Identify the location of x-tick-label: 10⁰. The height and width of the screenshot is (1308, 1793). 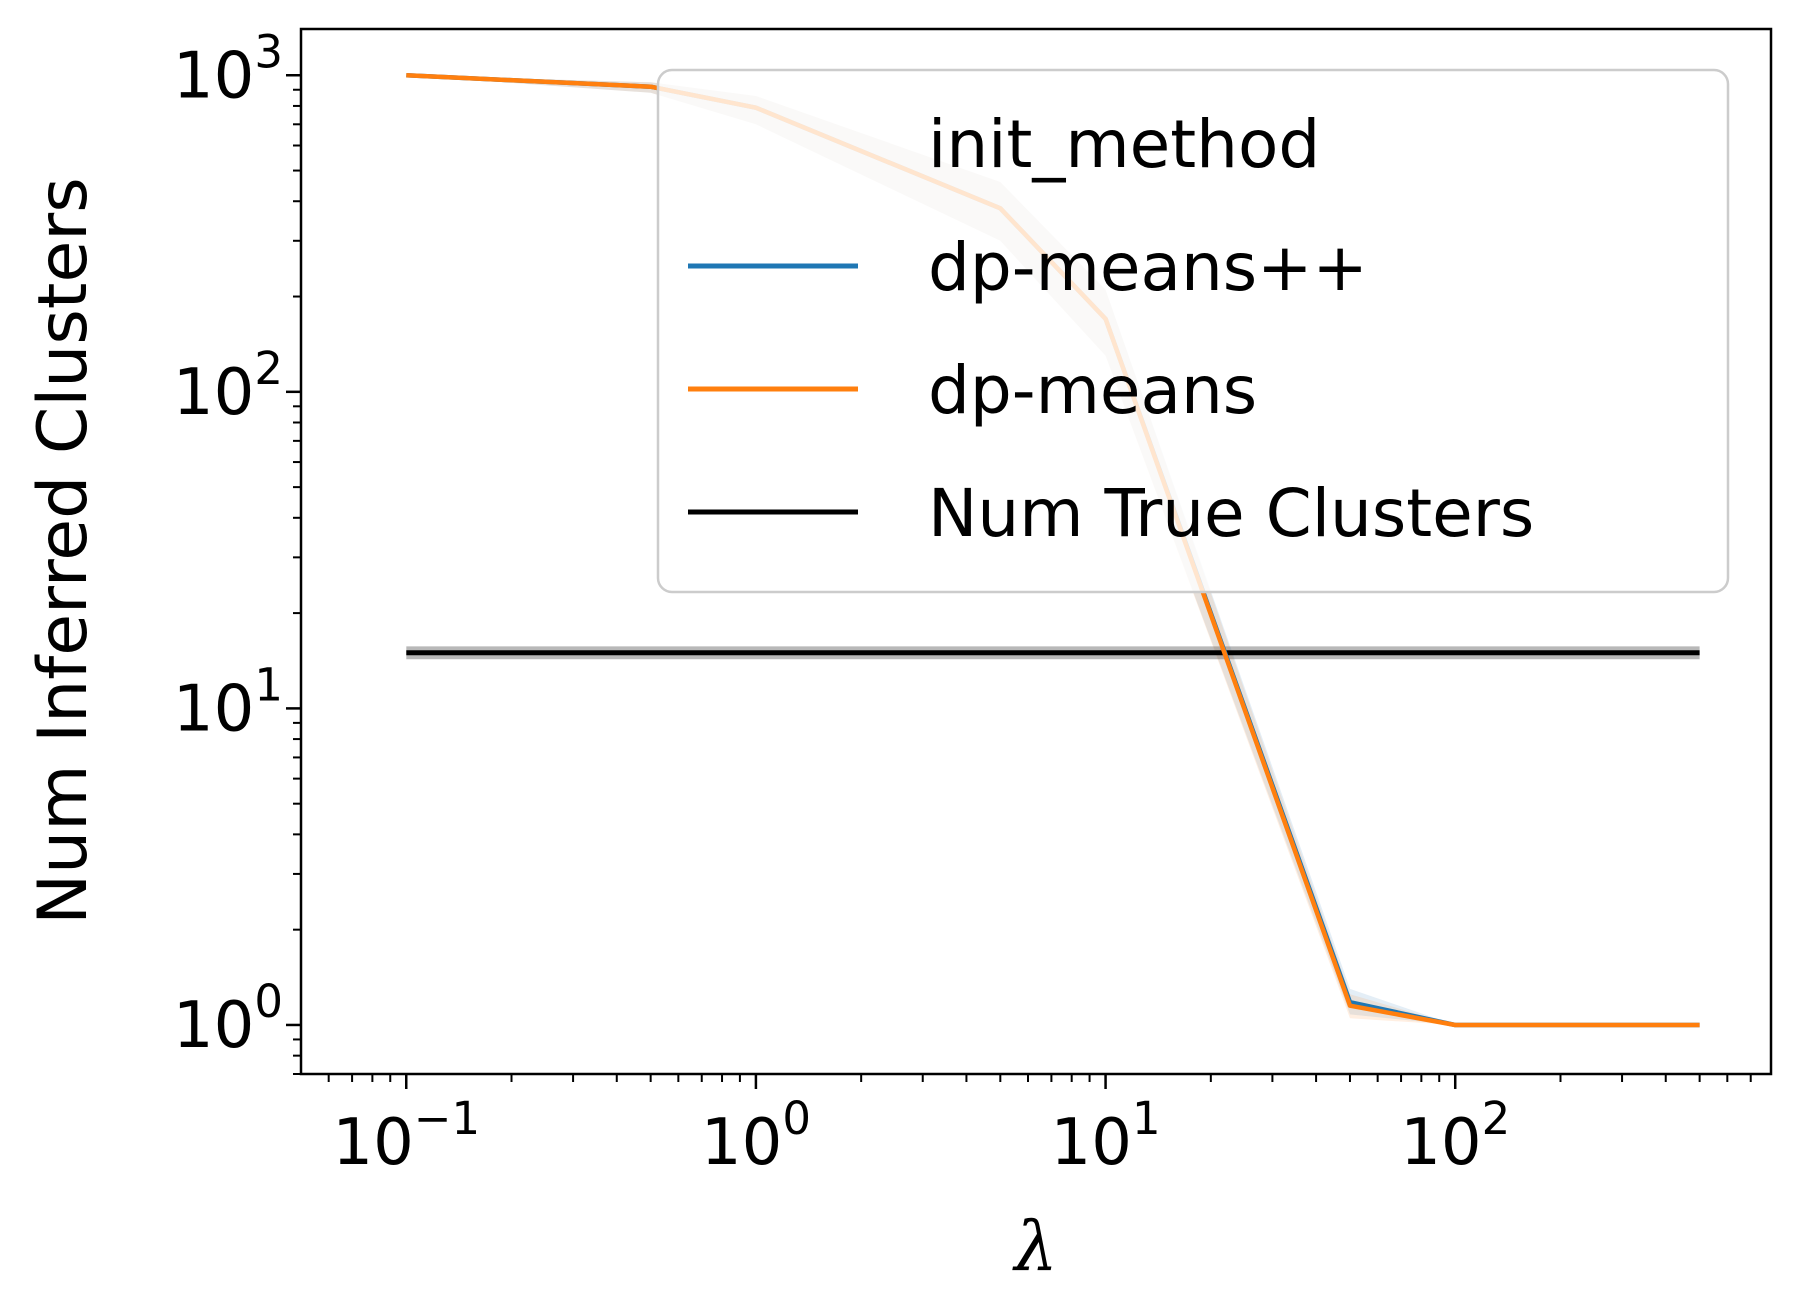
(756, 1136).